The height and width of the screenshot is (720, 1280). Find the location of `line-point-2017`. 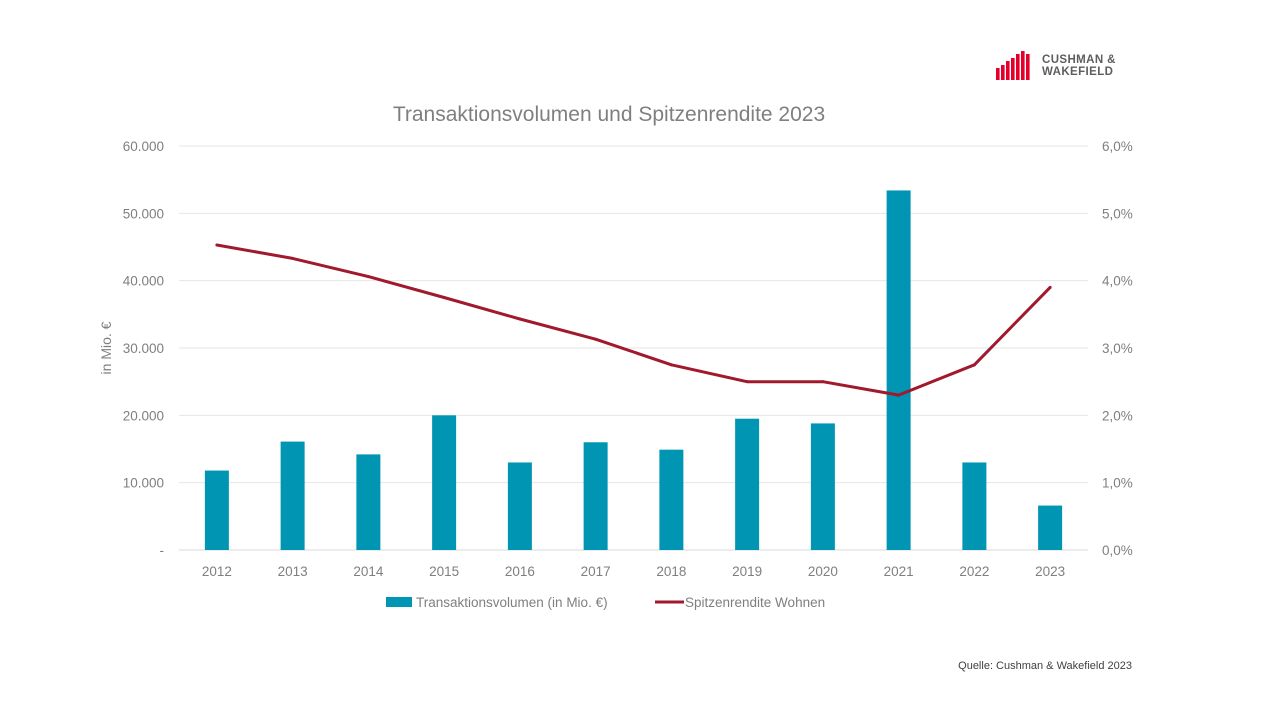

line-point-2017 is located at coordinates (596, 339).